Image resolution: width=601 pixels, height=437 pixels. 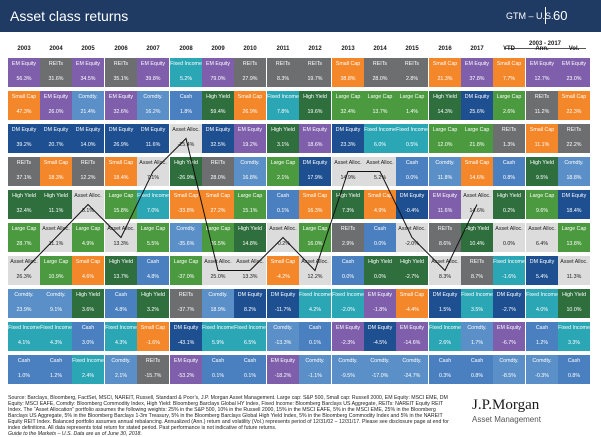 What do you see at coordinates (574, 310) in the screenshot?
I see `asset-return: 10.0%` at bounding box center [574, 310].